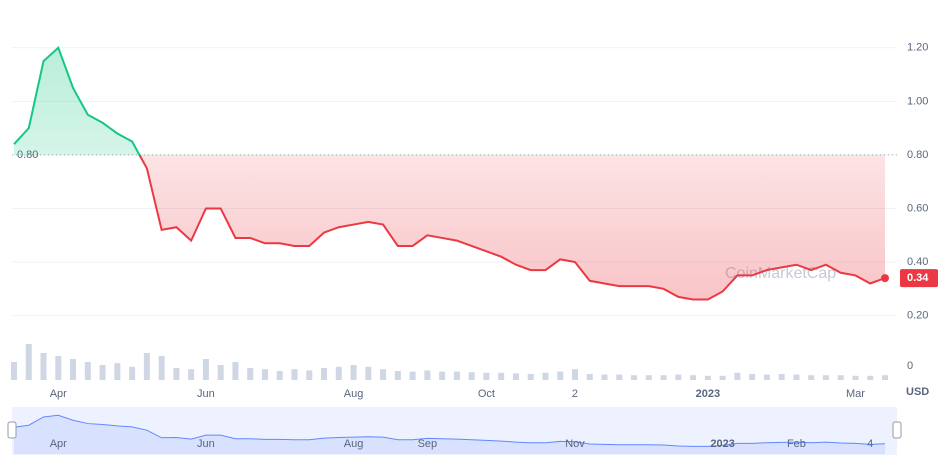  Describe the element at coordinates (486, 394) in the screenshot. I see `x-tick-label: Oct` at that location.